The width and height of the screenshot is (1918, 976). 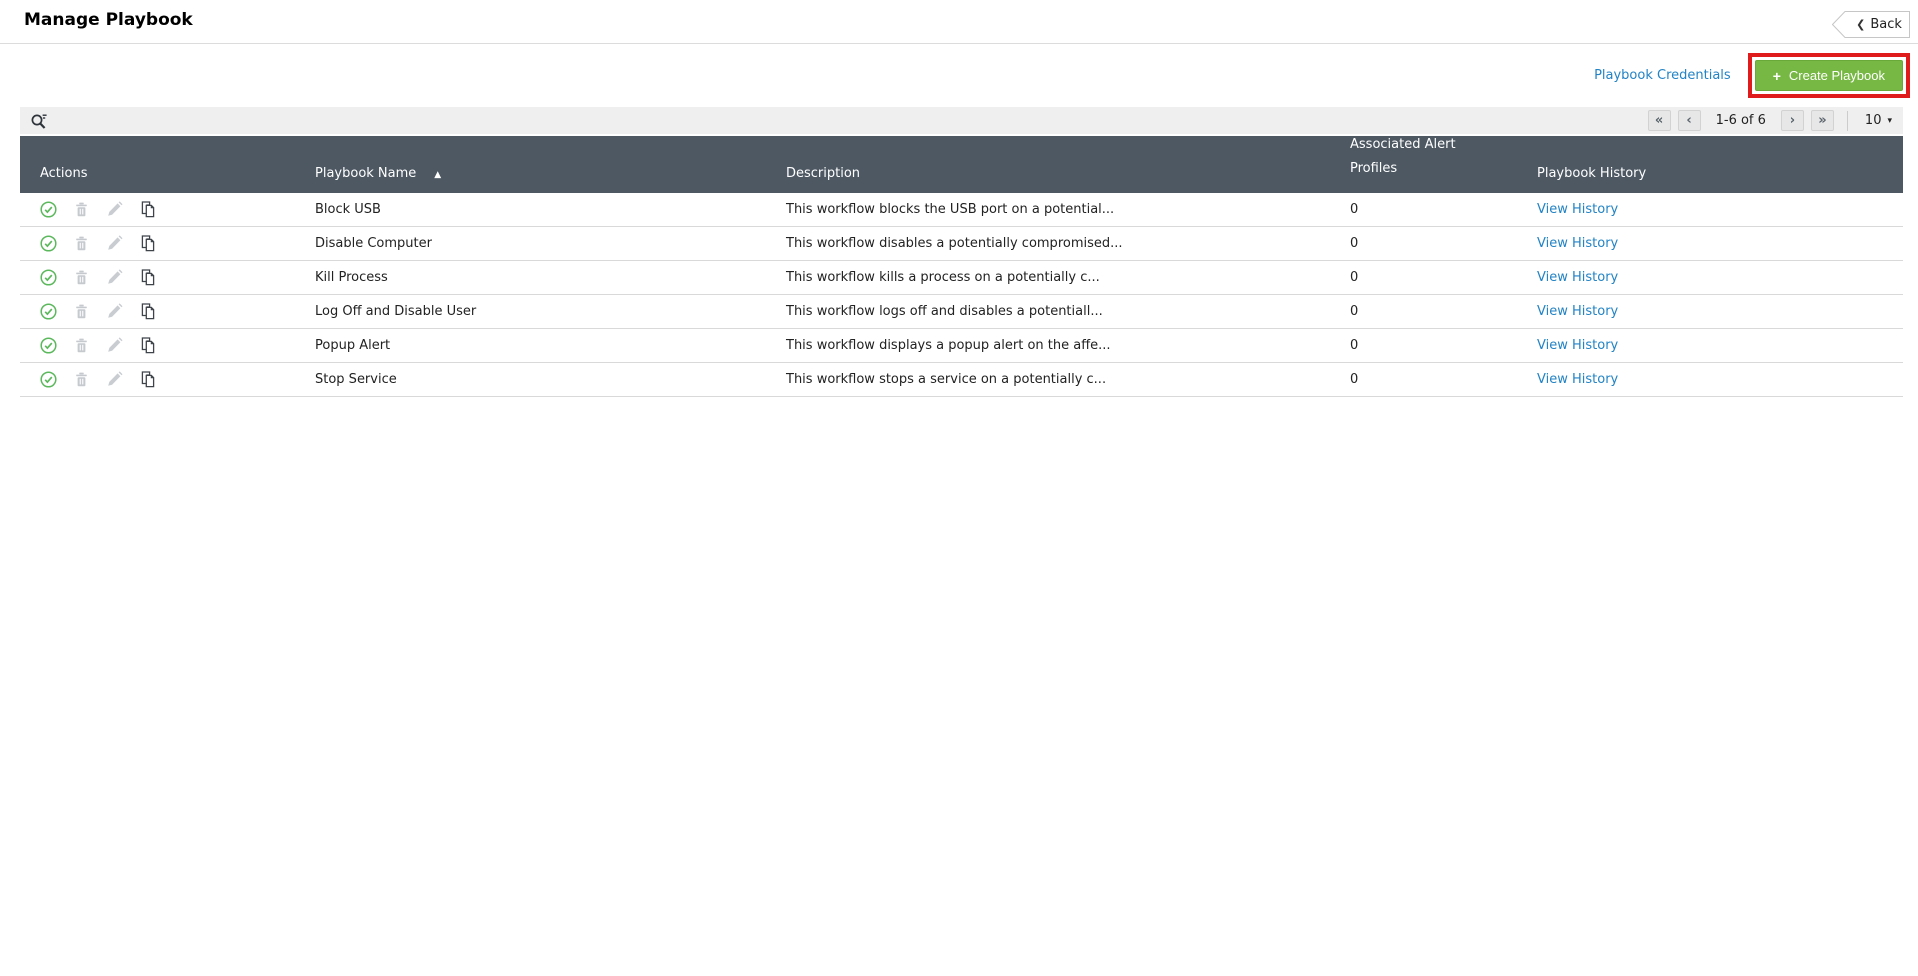 What do you see at coordinates (1836, 75) in the screenshot?
I see `create-playbook-label: Create Playbook` at bounding box center [1836, 75].